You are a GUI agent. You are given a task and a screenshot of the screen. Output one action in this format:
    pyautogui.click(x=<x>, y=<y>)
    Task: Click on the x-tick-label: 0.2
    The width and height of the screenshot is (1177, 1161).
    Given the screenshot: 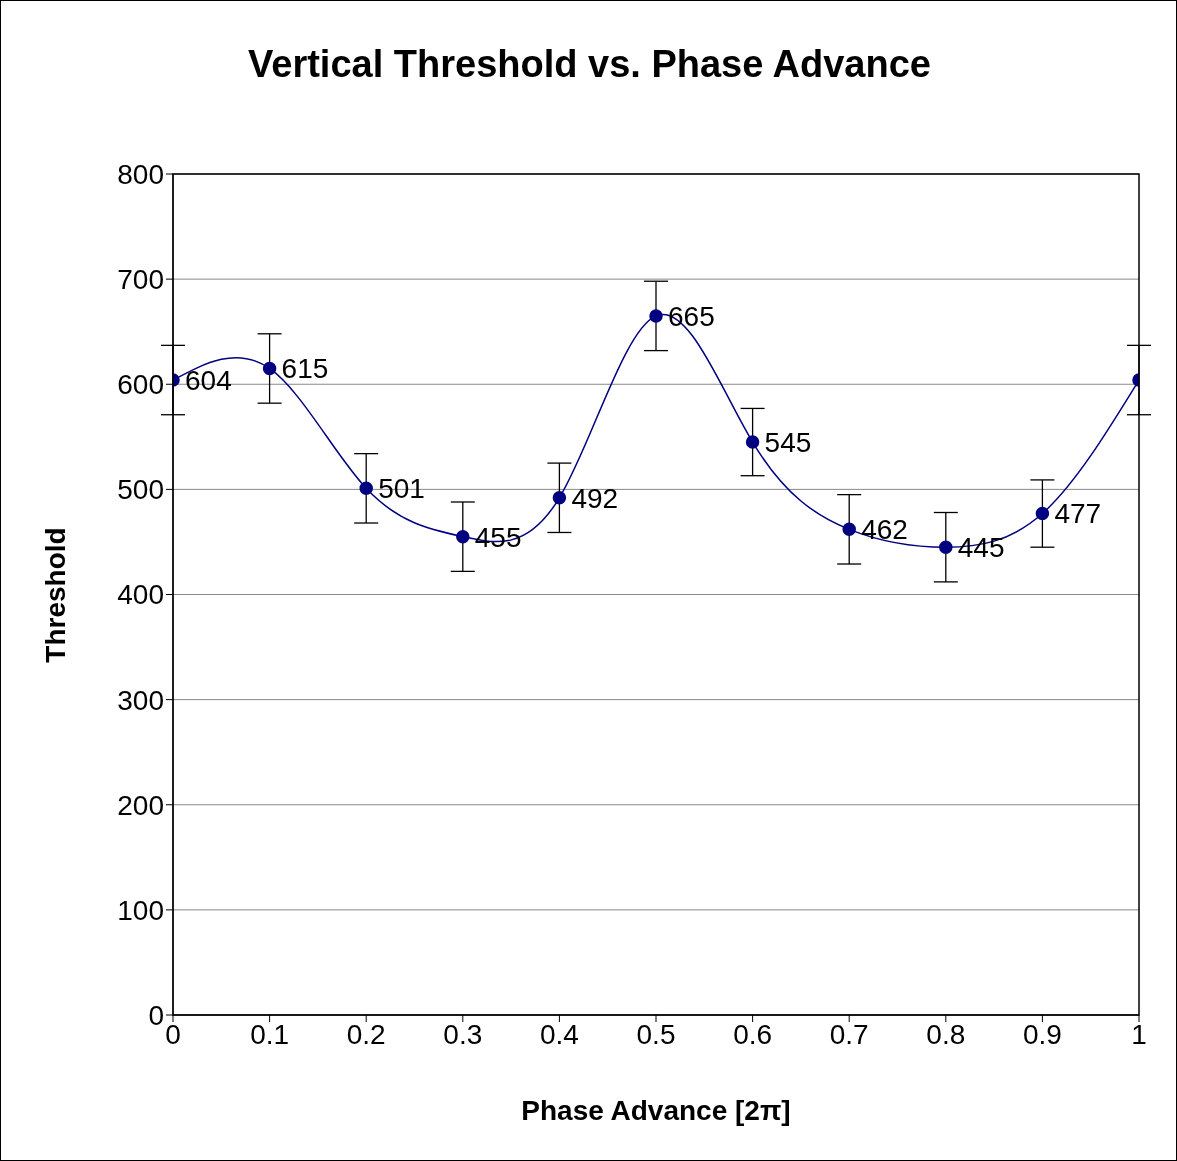 What is the action you would take?
    pyautogui.click(x=366, y=1034)
    